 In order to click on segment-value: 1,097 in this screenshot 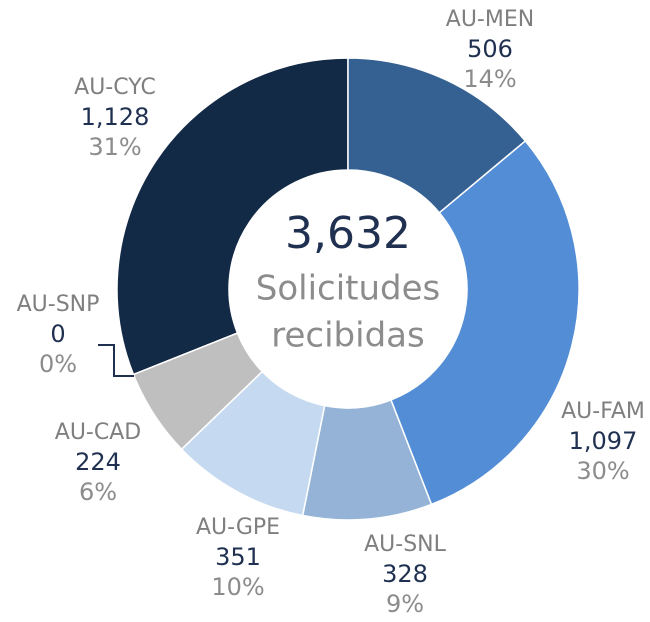, I will do `click(603, 441)`.